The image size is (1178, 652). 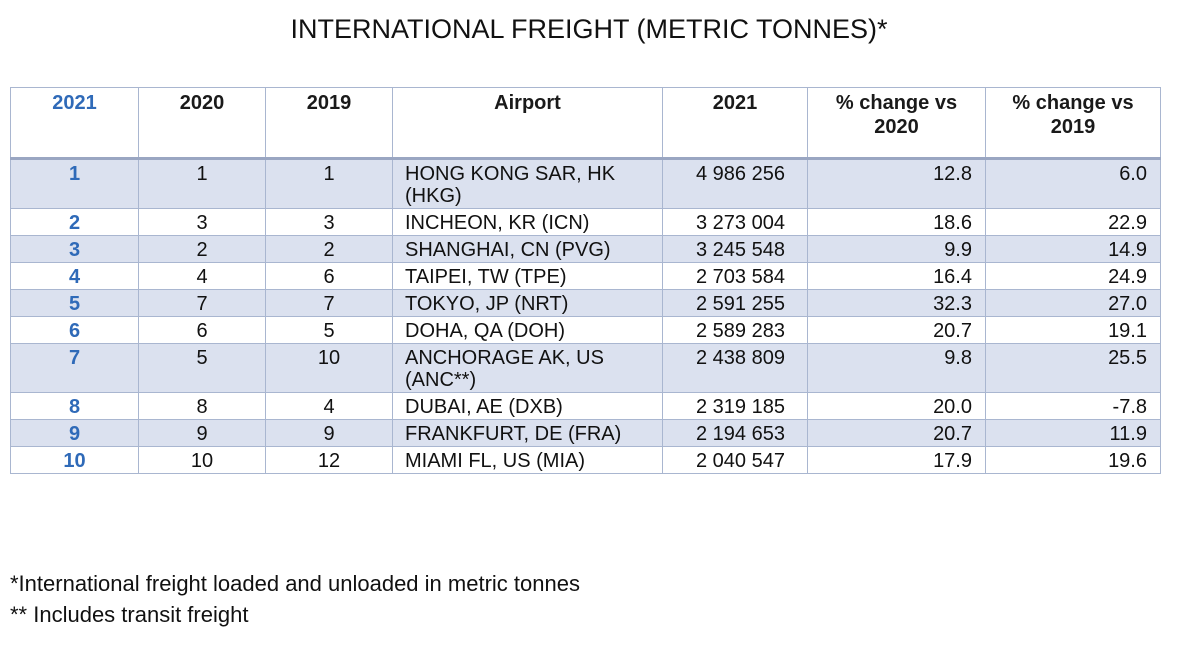 I want to click on cell-pct-change-2019: 25.5, so click(x=1073, y=368).